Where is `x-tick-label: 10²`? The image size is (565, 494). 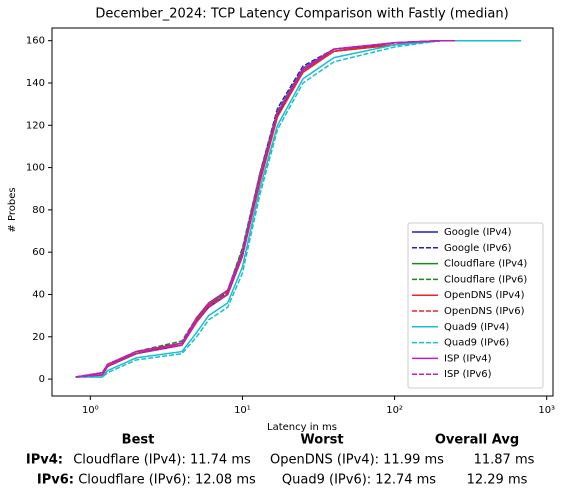 x-tick-label: 10² is located at coordinates (394, 410).